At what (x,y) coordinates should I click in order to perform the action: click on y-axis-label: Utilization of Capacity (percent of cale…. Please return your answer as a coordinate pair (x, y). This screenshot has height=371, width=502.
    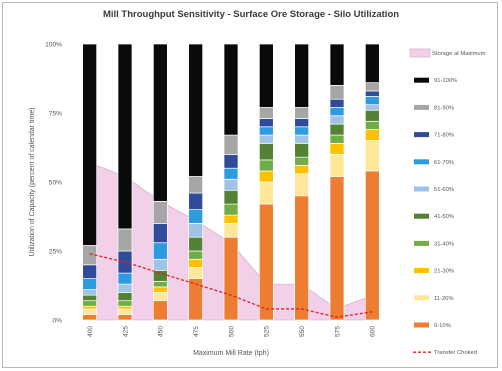
    Looking at the image, I should click on (32, 181).